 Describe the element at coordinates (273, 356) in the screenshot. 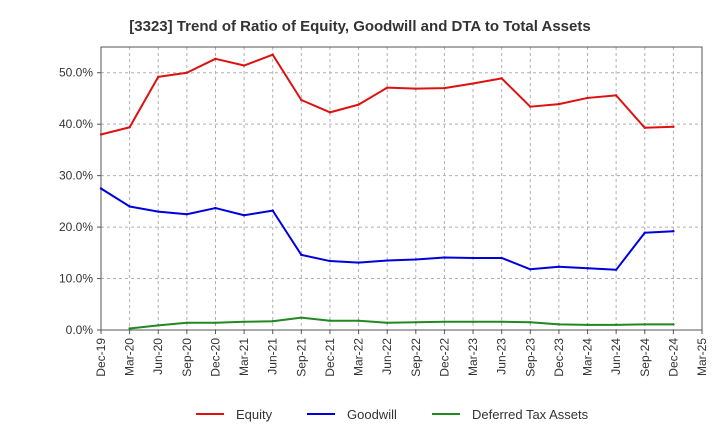

I see `x-tick-label: Jun-21` at that location.